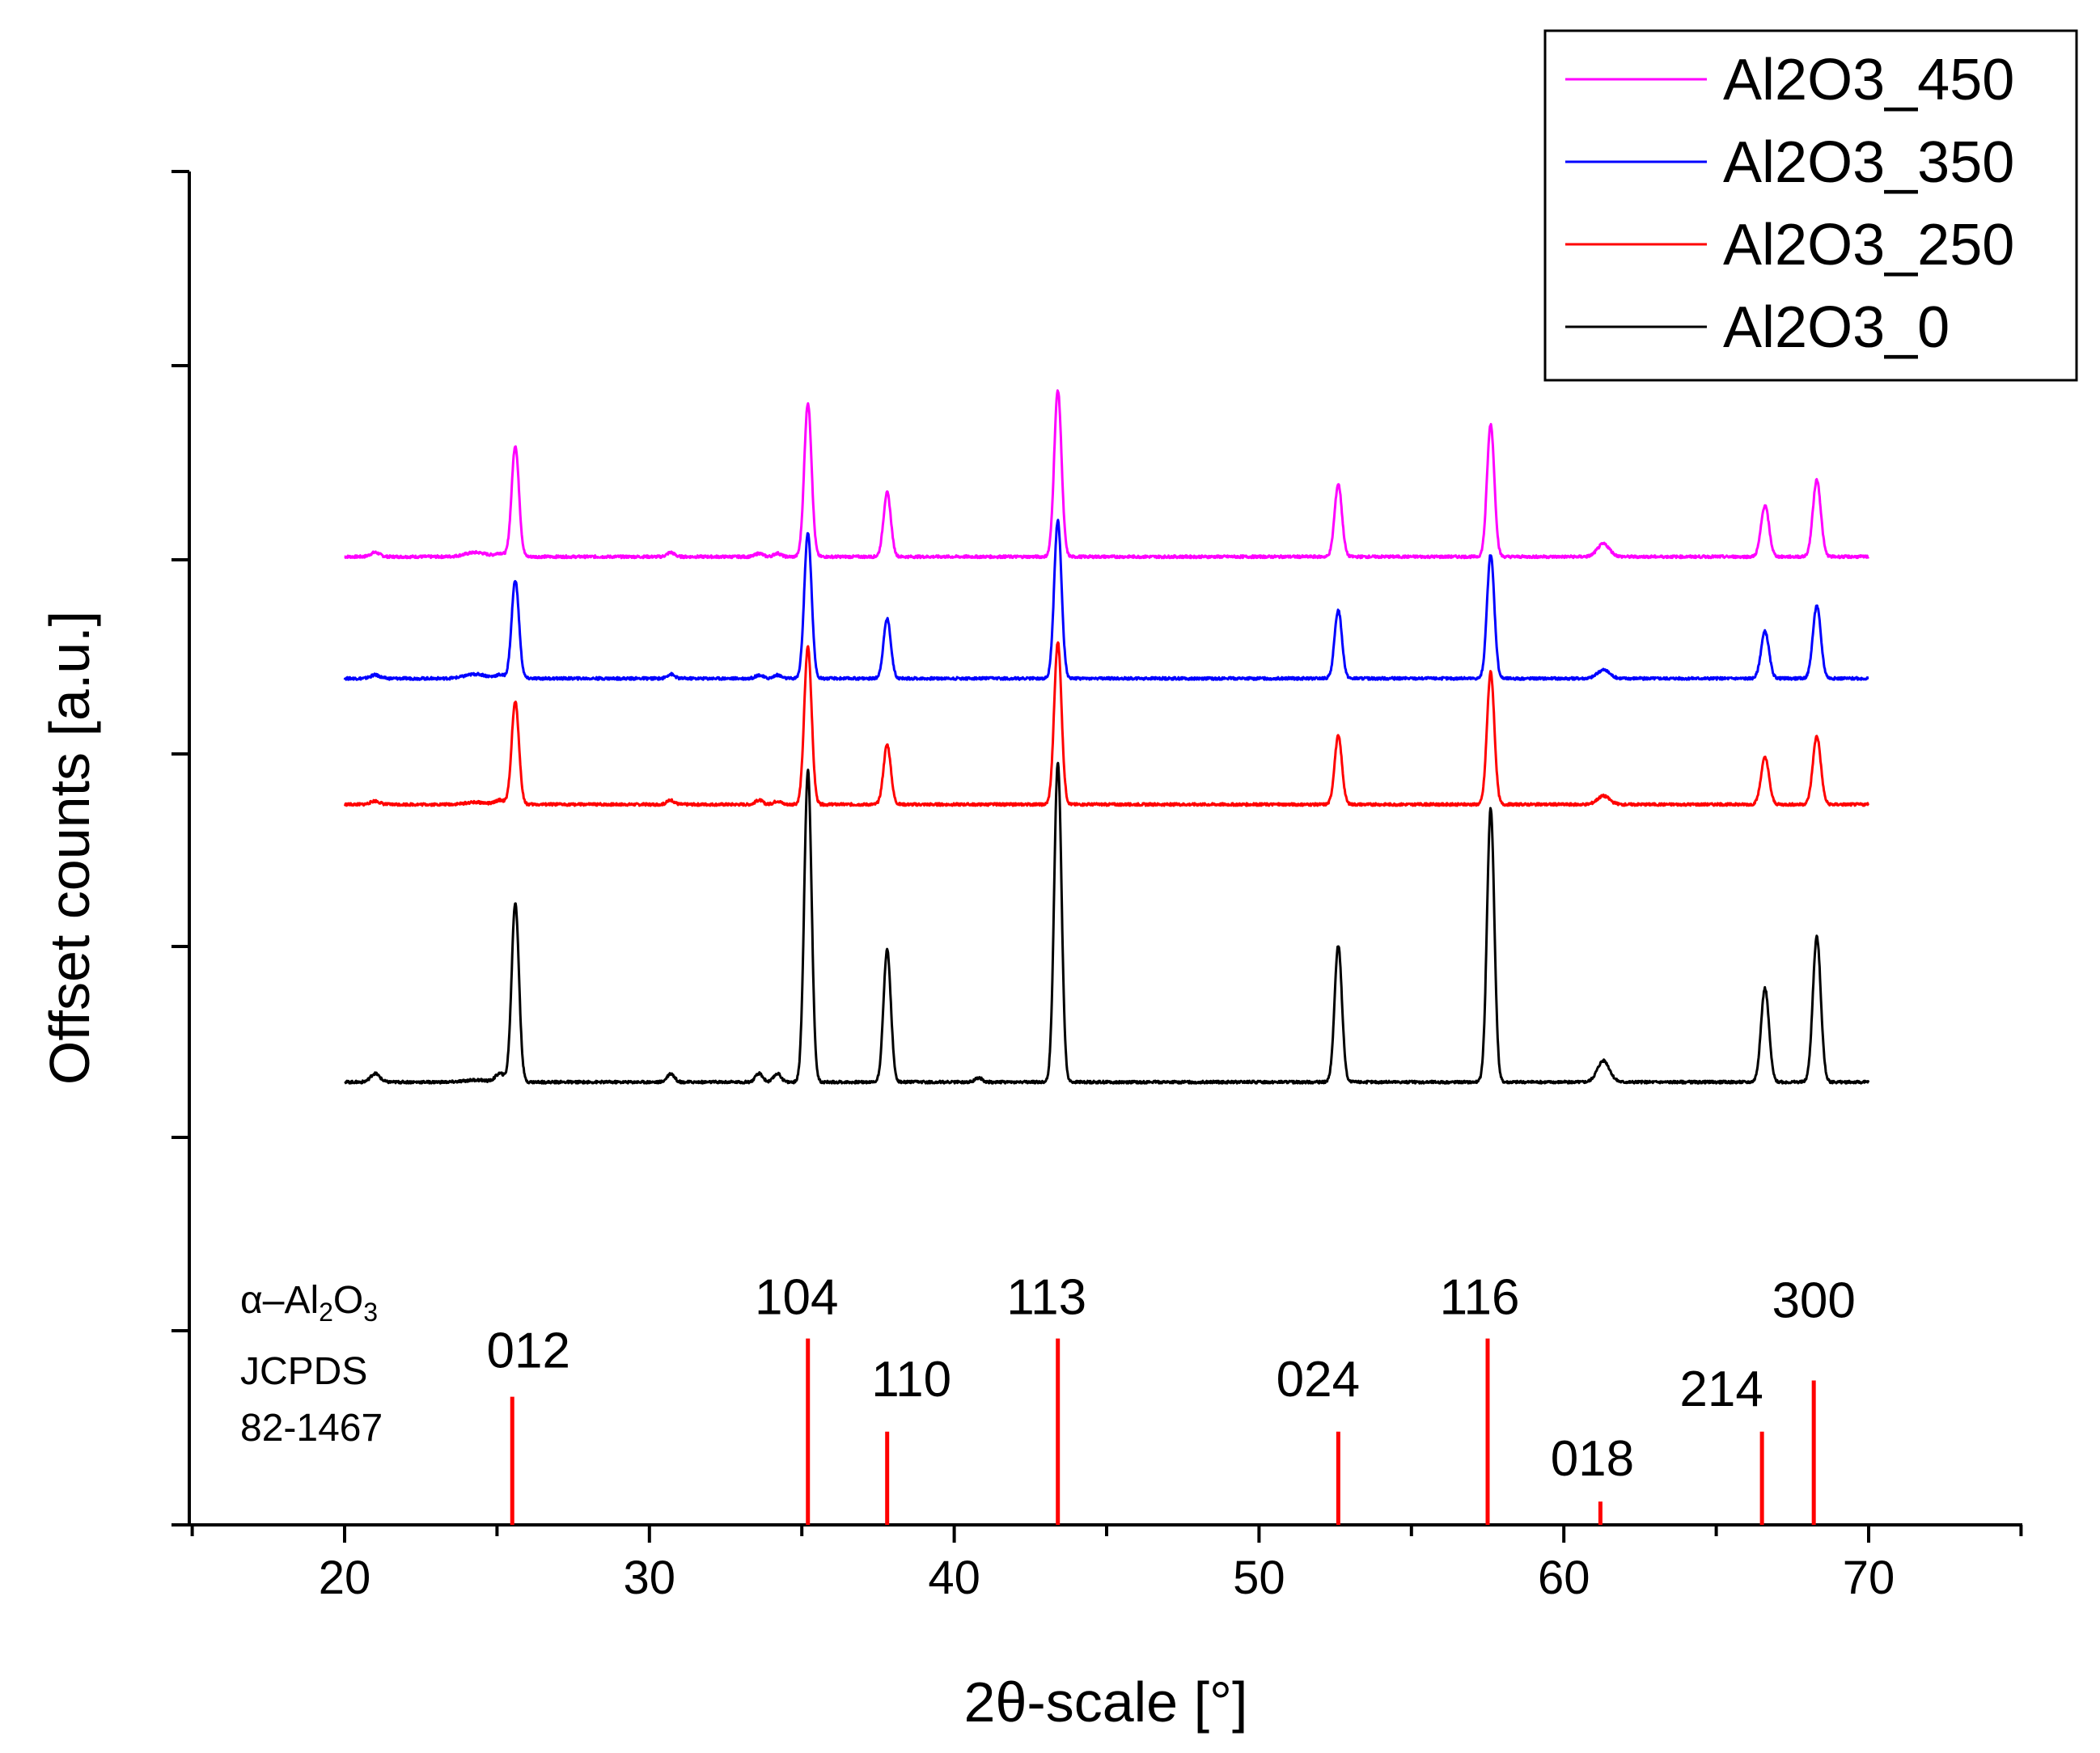 The image size is (2100, 1753). What do you see at coordinates (1790, 204) in the screenshot?
I see `legend-items: Al2O3_450 Al2O3_350 Al2O3_250 Al2O3_0` at bounding box center [1790, 204].